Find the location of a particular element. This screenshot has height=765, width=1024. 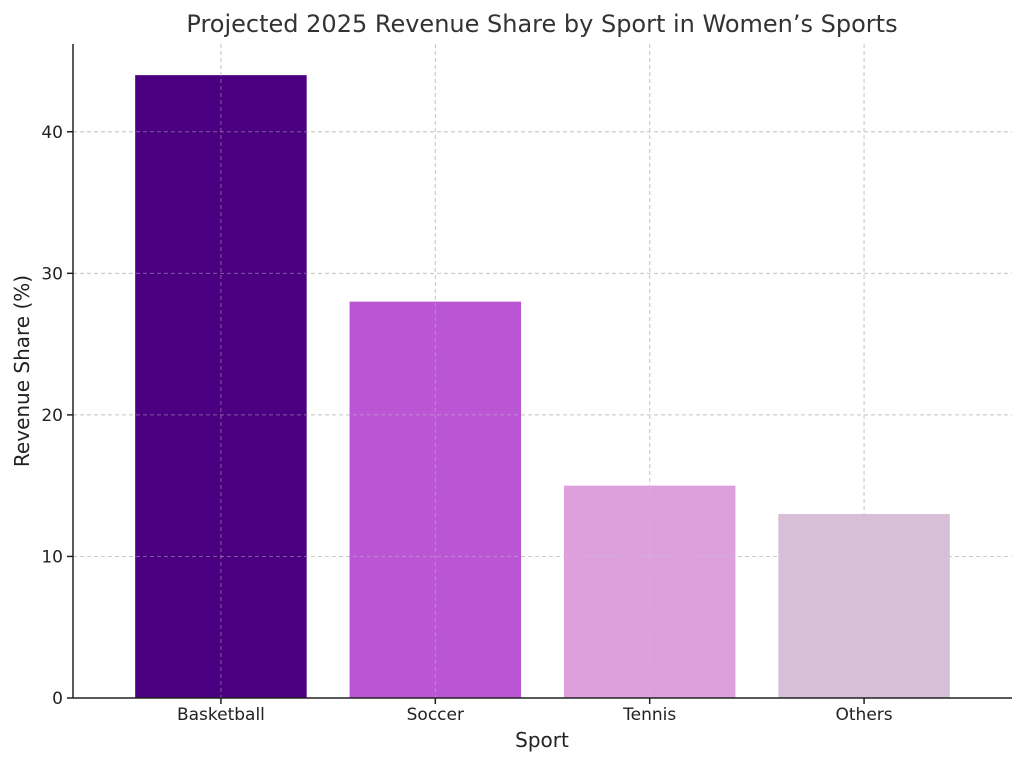

x-axis-label: Sport is located at coordinates (542, 740).